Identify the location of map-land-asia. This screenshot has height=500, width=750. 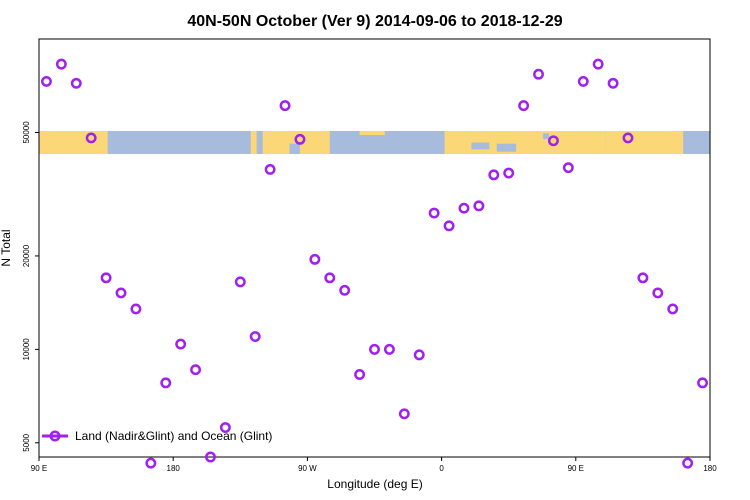
(78, 142).